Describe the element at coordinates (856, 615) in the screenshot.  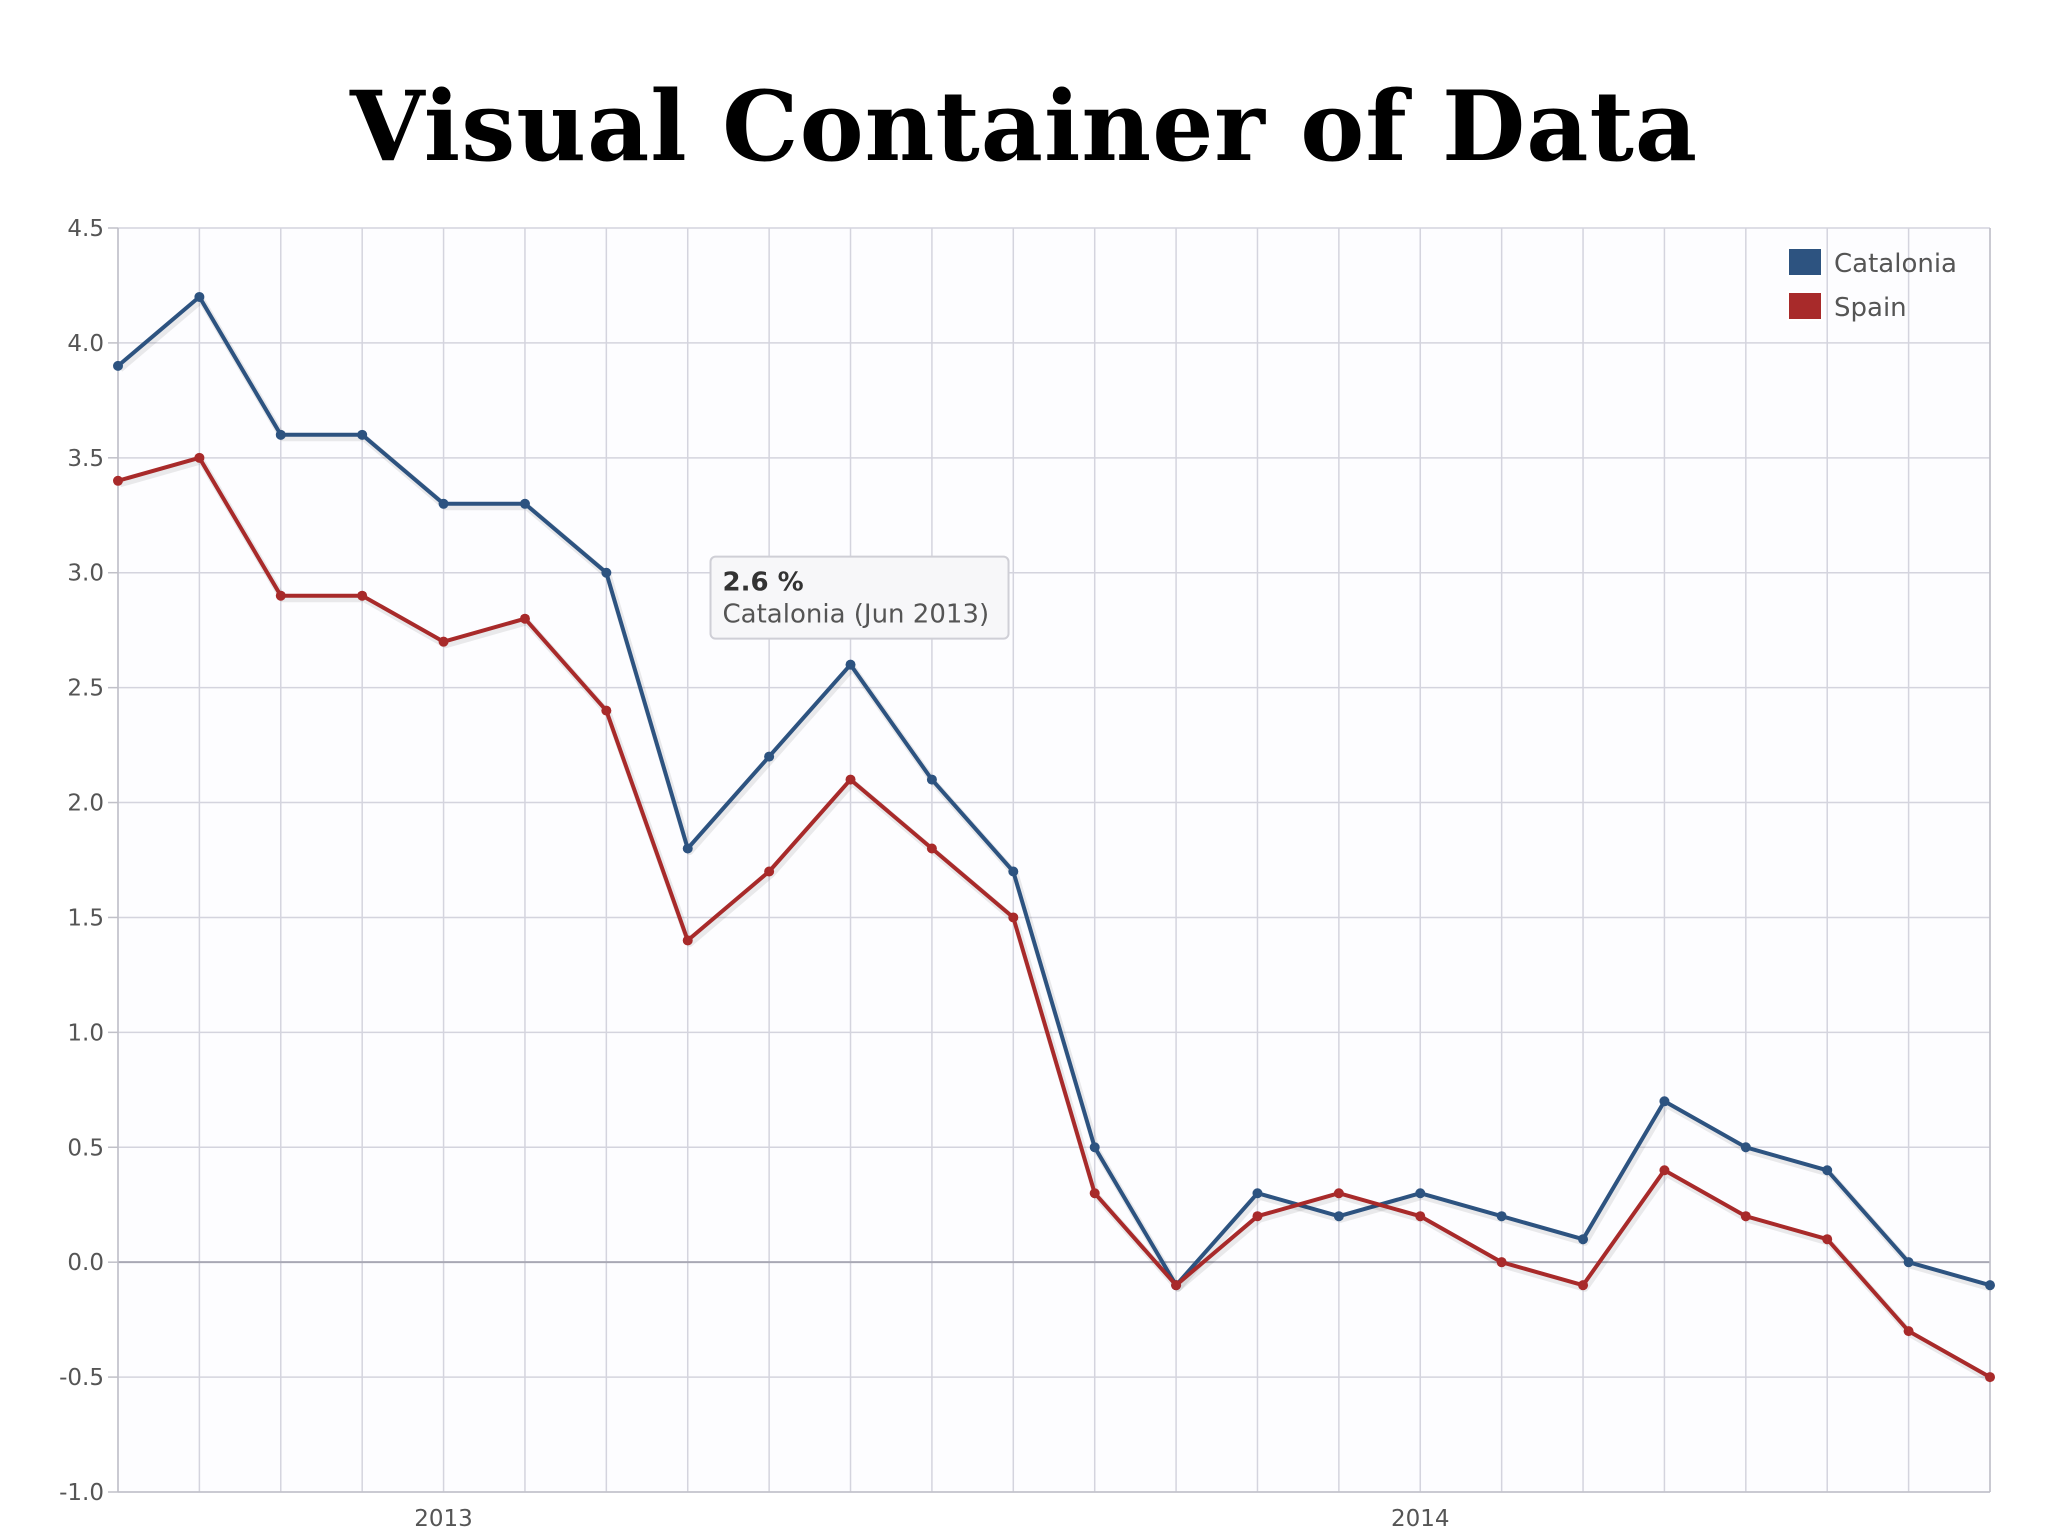
I see `tooltip-label: Catalonia (Jun 2013)` at that location.